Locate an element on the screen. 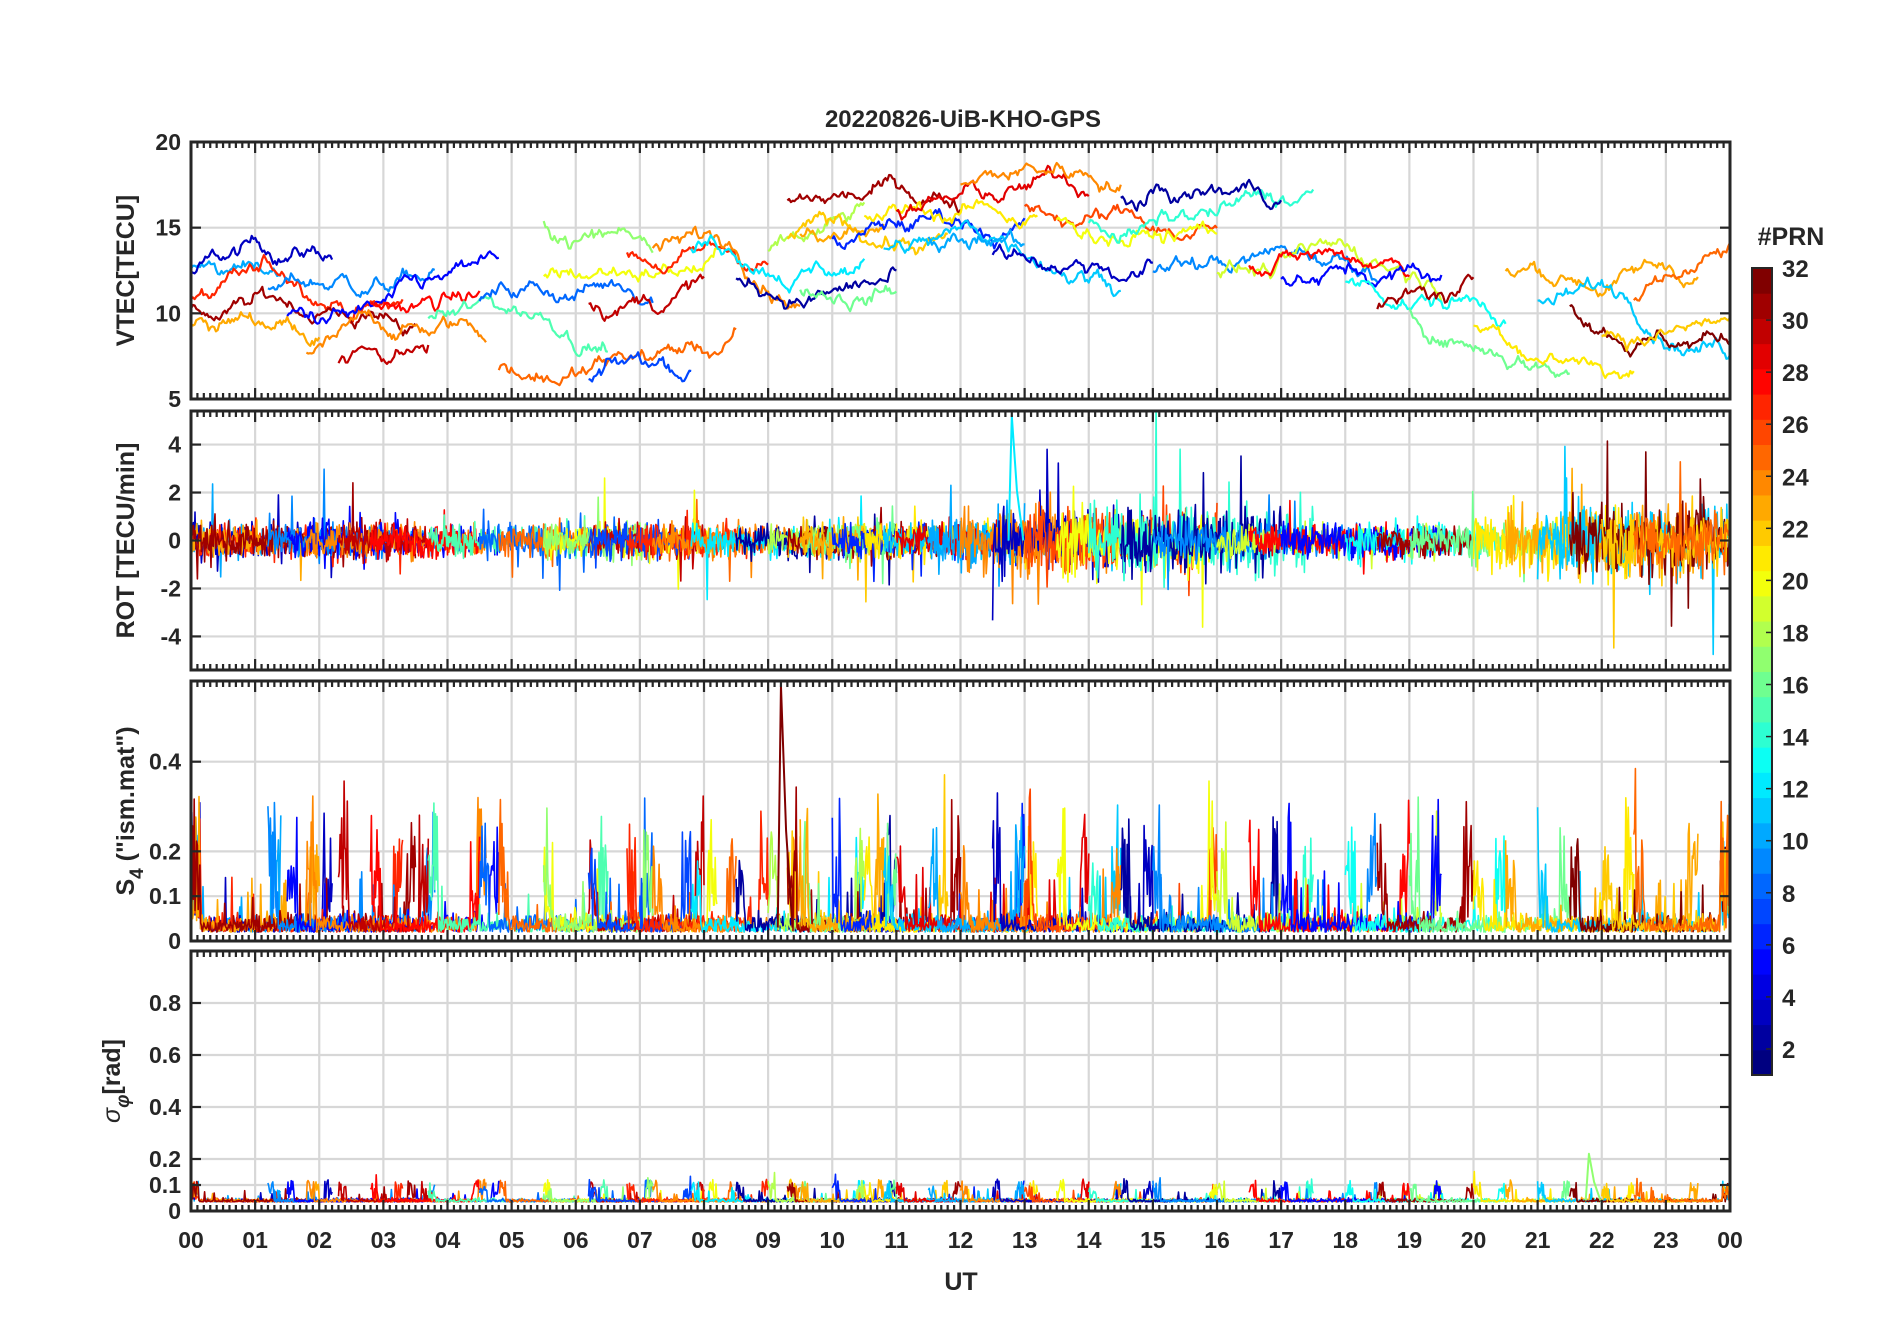 This screenshot has height=1330, width=1902. traces is located at coordinates (960, 533).